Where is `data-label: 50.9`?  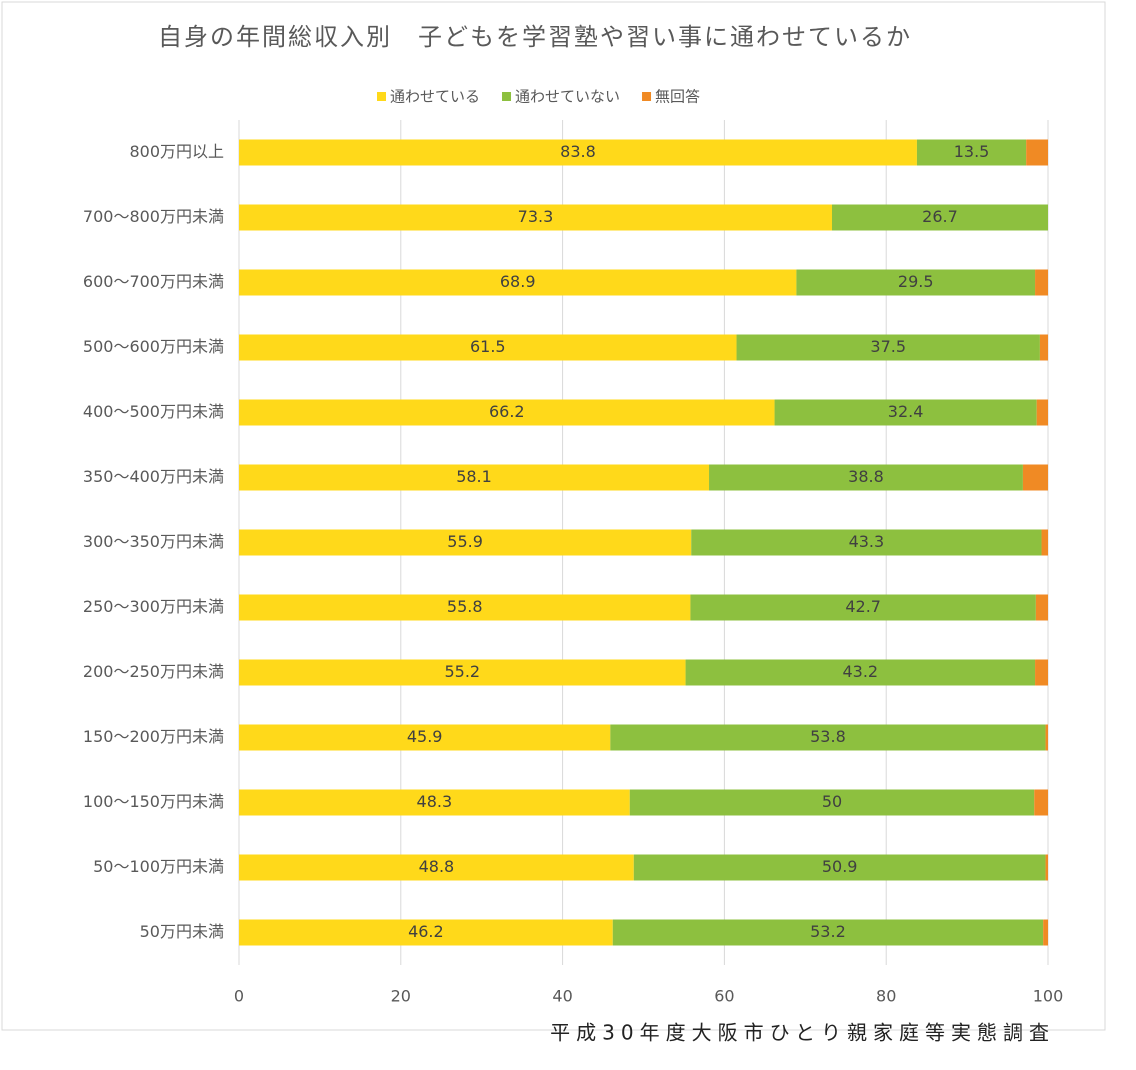 data-label: 50.9 is located at coordinates (840, 866).